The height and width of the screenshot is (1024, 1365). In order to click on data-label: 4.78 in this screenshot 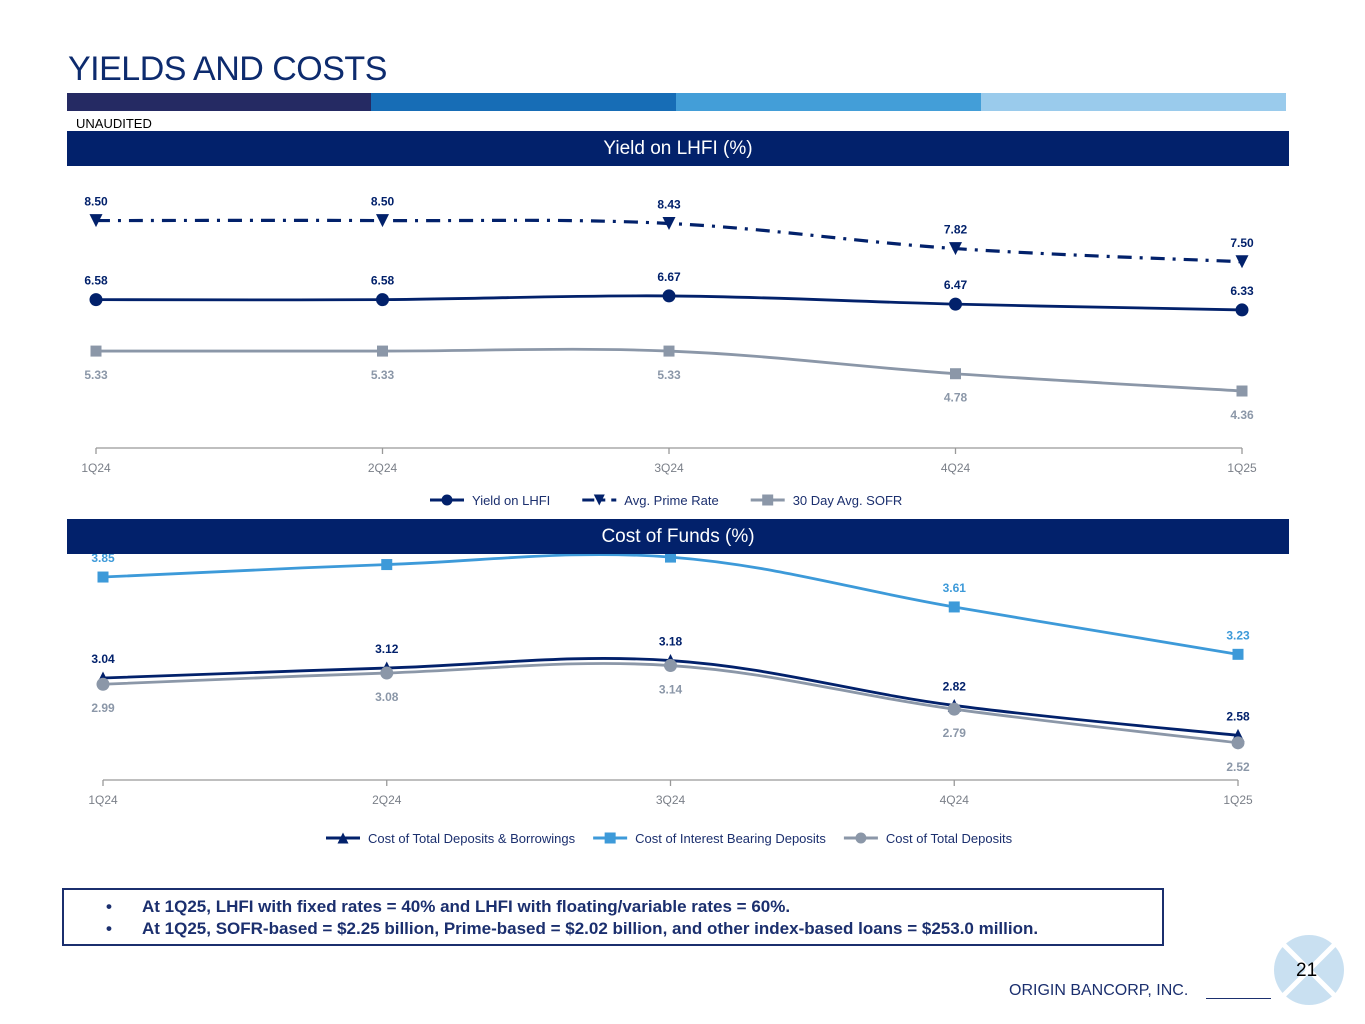, I will do `click(956, 398)`.